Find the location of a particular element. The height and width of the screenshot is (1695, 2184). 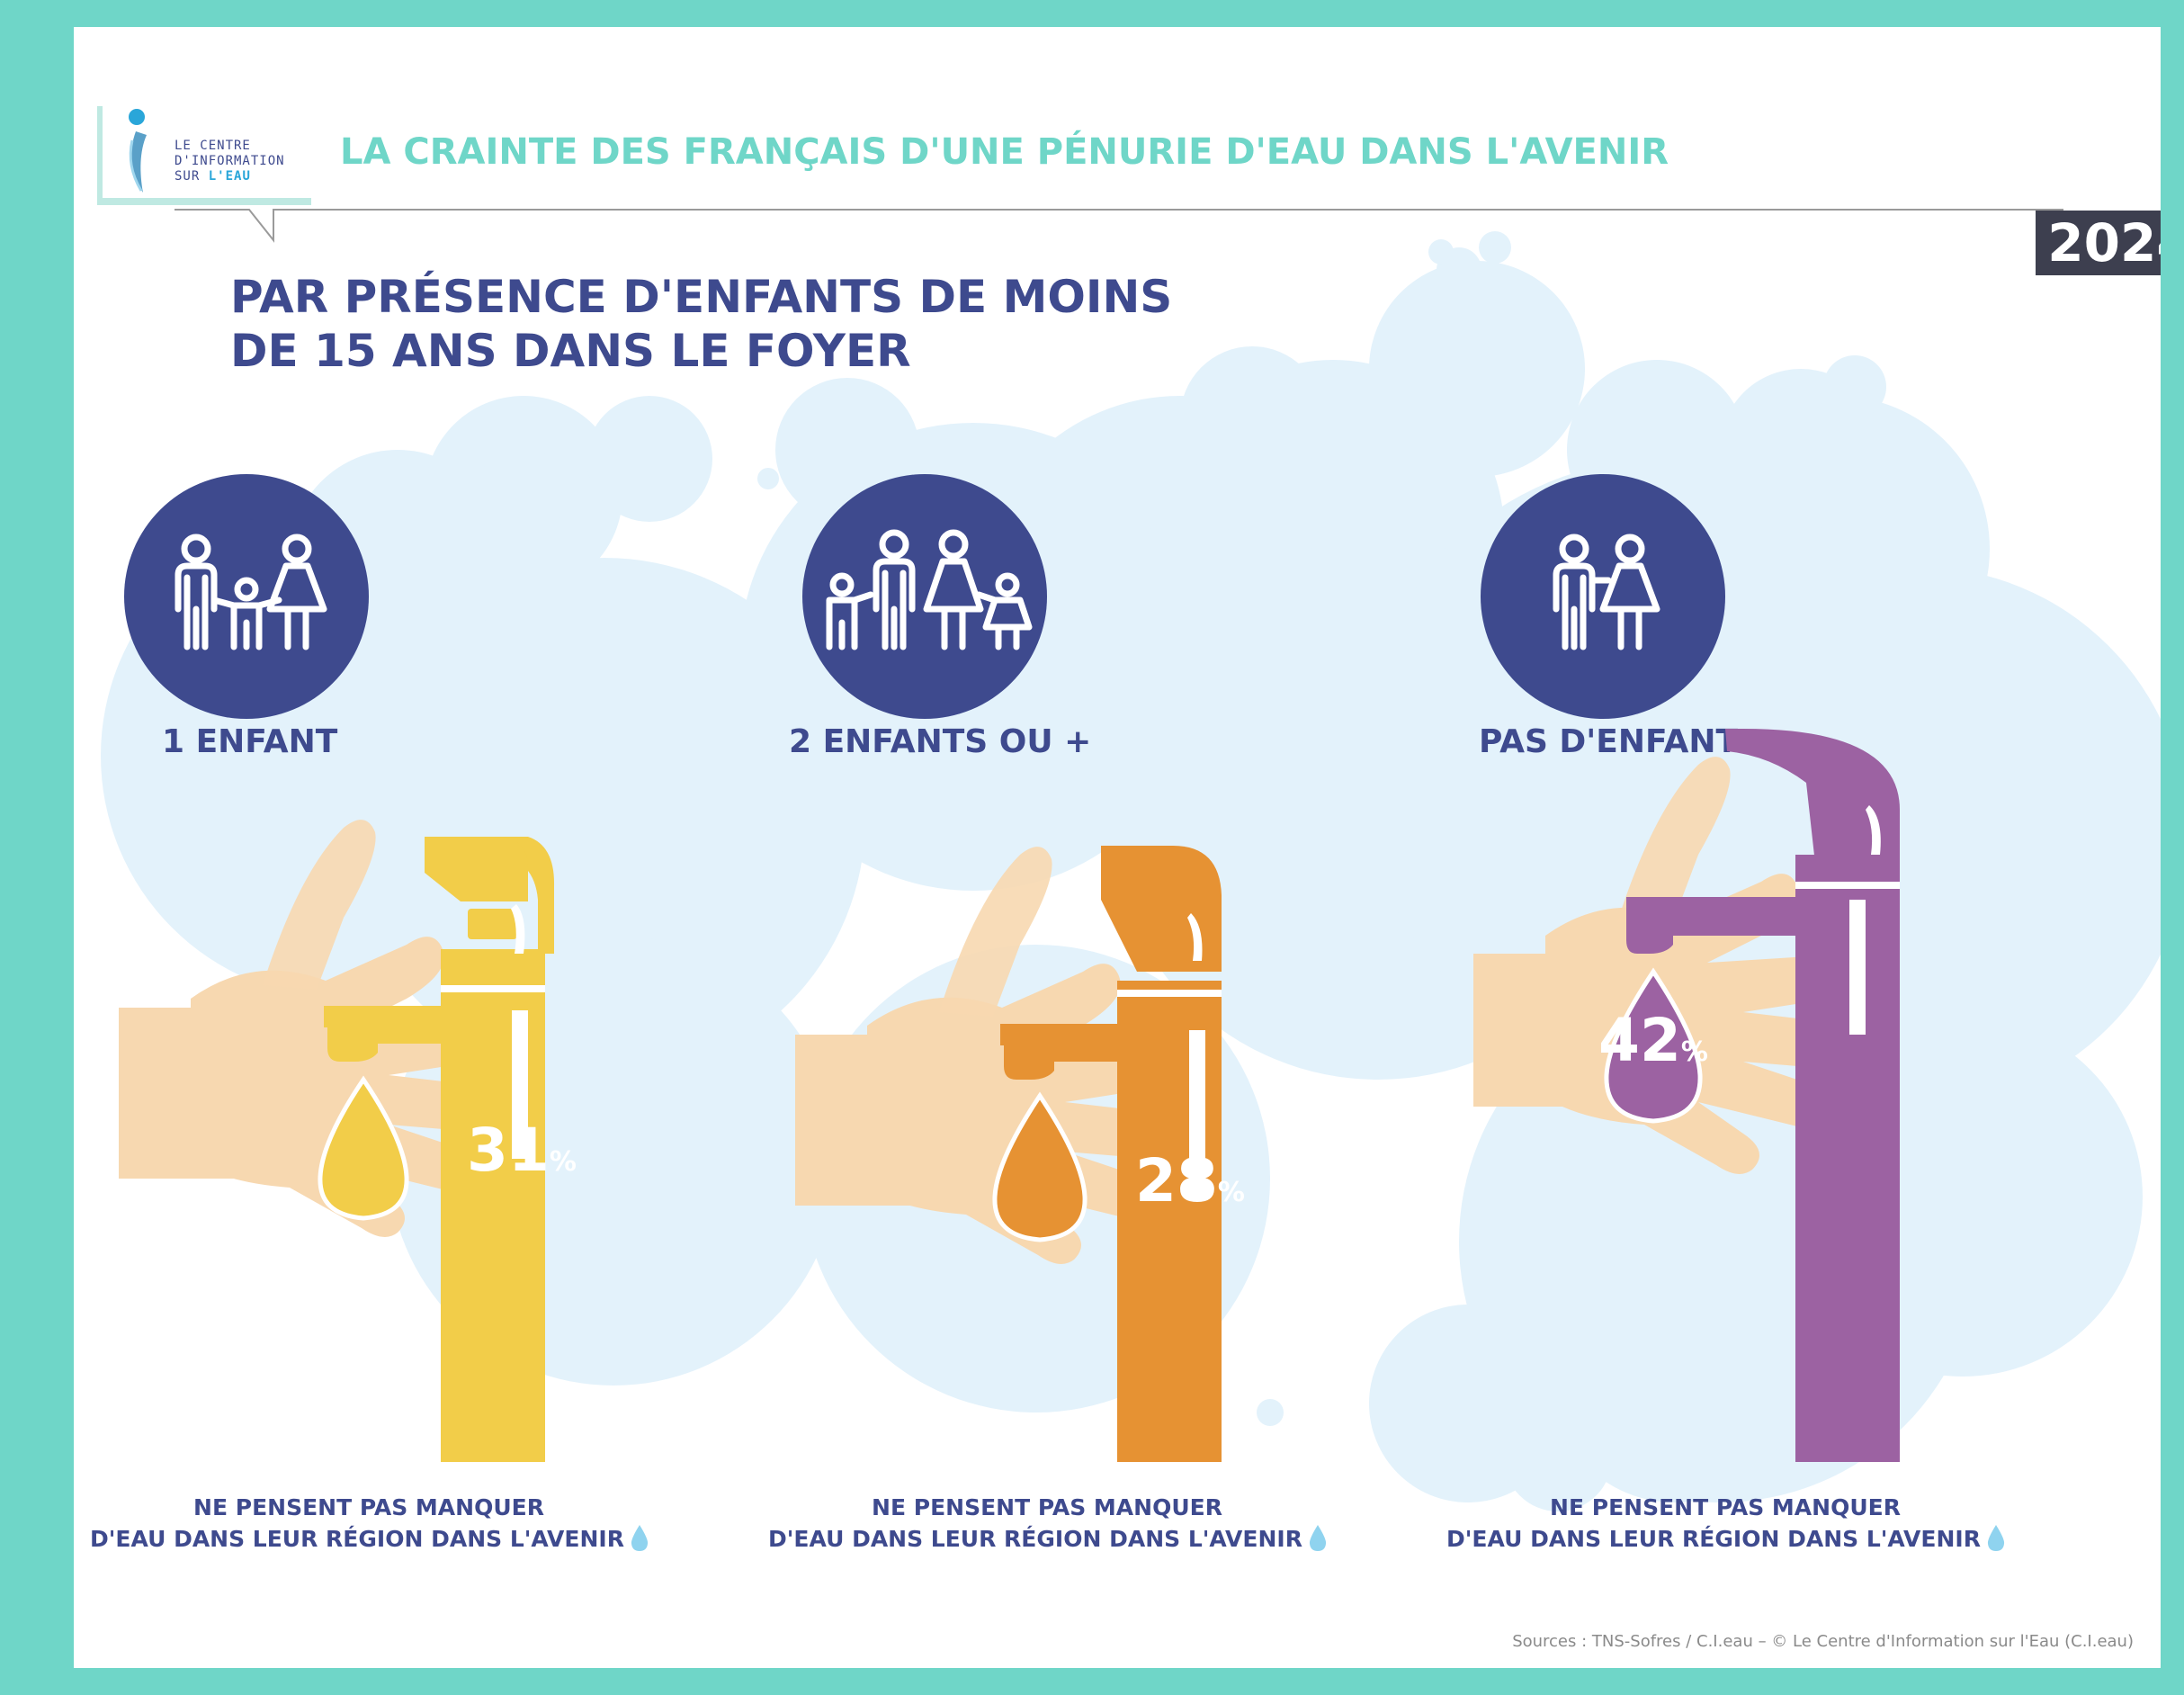

group-label-2-enfants: 2 ENFANTS OU + is located at coordinates (941, 741).